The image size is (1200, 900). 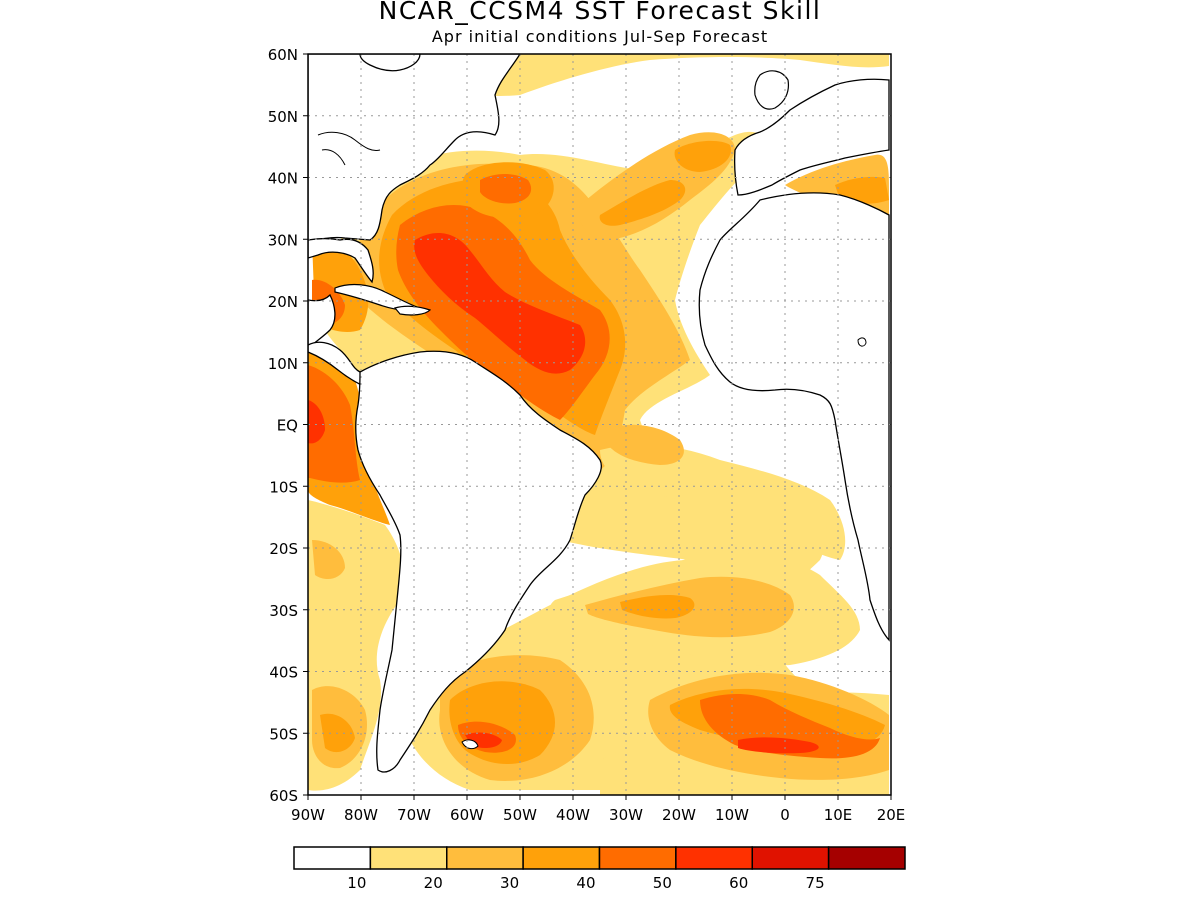 I want to click on hispaniola-island, so click(x=412, y=310).